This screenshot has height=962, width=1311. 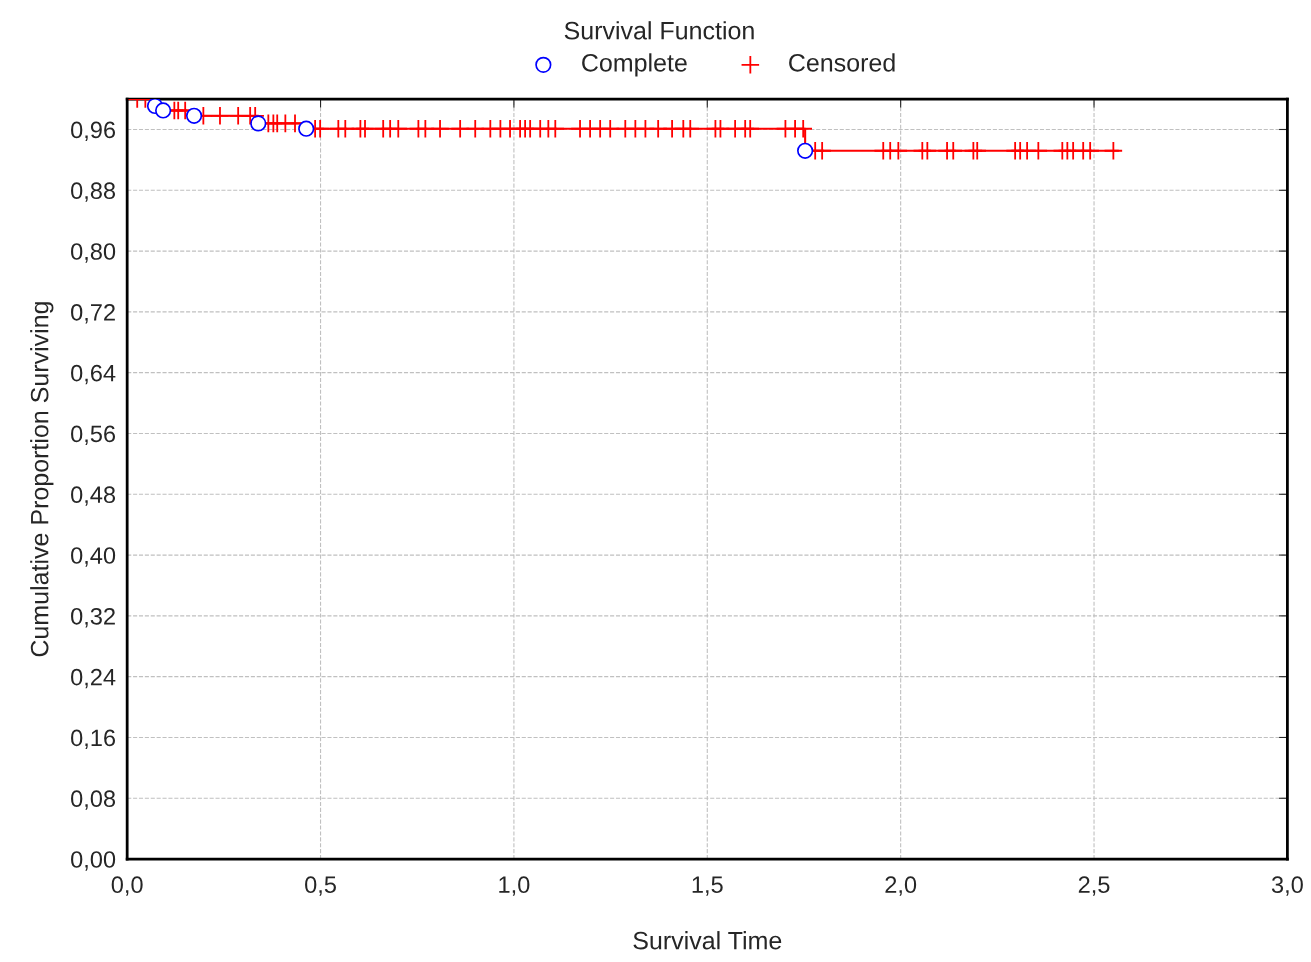 What do you see at coordinates (93, 617) in the screenshot?
I see `y-tick-label: 0,32` at bounding box center [93, 617].